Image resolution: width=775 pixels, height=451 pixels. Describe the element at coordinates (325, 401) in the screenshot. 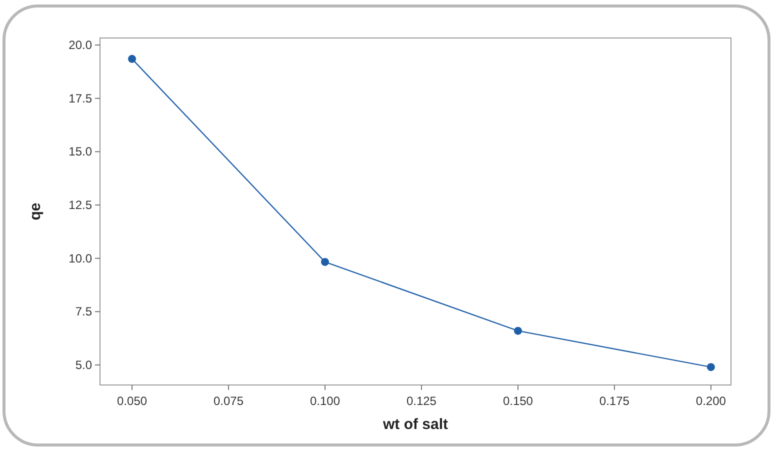

I see `x-tick-label: 0.100` at that location.